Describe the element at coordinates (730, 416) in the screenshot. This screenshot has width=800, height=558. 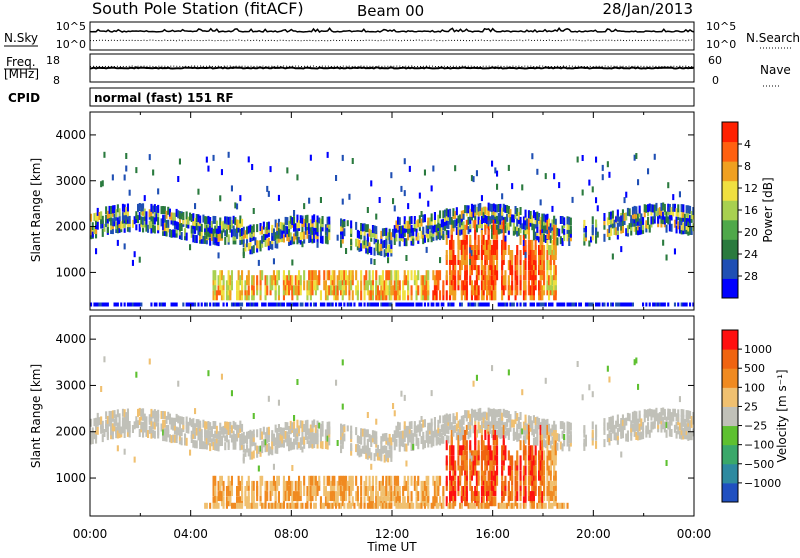
I see `colorbar-swatch` at that location.